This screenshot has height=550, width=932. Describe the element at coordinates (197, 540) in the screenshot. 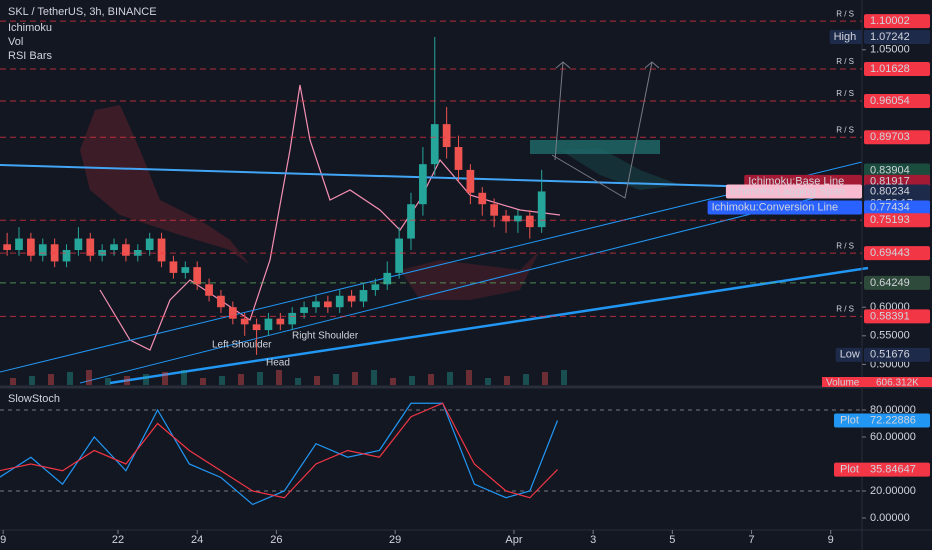

I see `x-tick-label: 24` at that location.